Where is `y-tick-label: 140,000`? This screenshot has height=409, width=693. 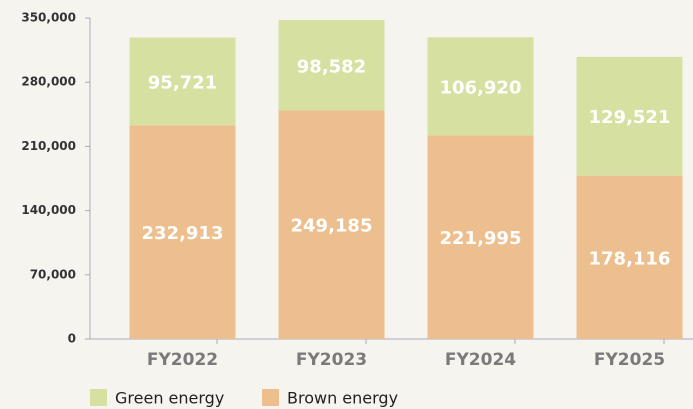 y-tick-label: 140,000 is located at coordinates (48, 210).